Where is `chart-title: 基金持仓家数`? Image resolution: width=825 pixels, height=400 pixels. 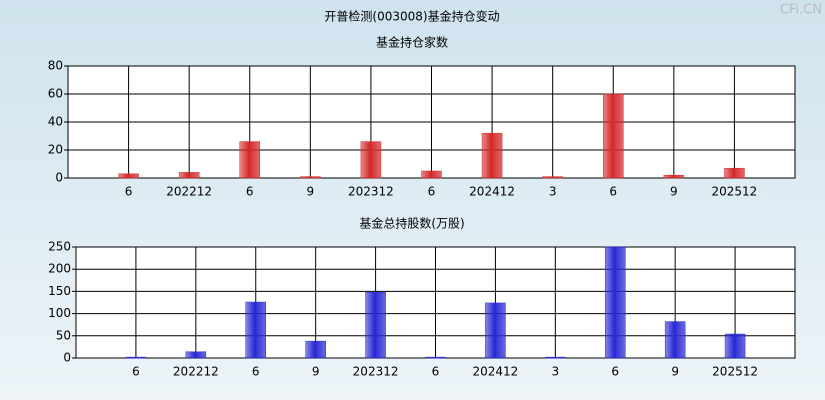
chart-title: 基金持仓家数 is located at coordinates (412, 42).